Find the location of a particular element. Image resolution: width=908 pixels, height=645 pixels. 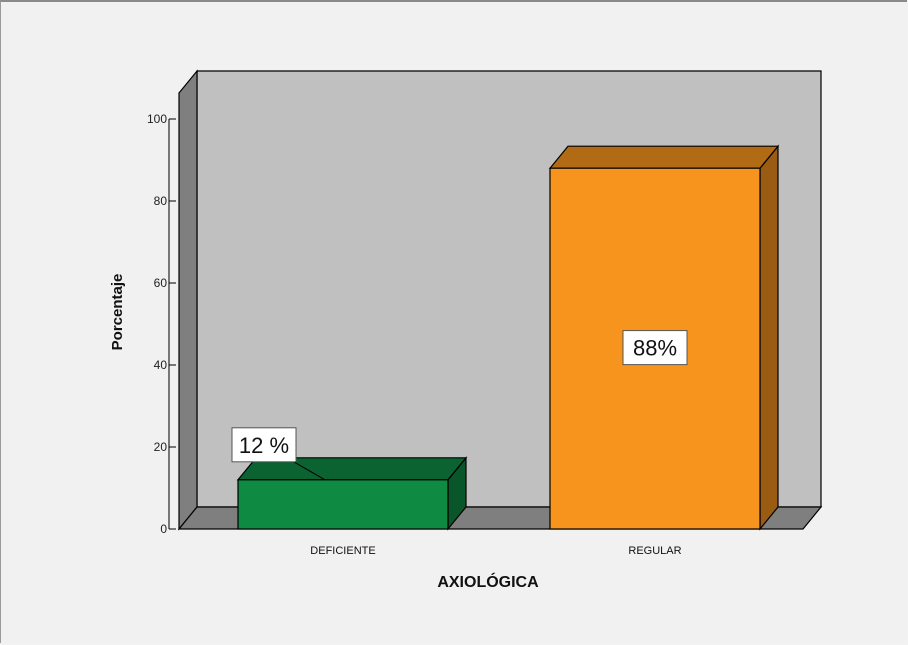

y-tick-label: 60 is located at coordinates (161, 283).